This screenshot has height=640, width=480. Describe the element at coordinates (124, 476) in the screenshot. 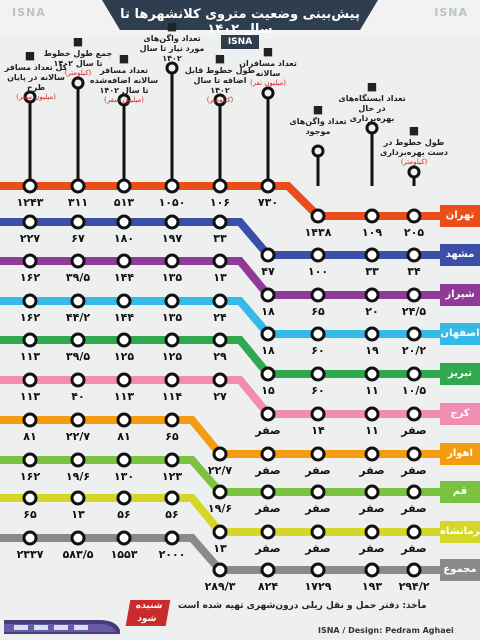

I see `station-value: ۱۳۰` at that location.